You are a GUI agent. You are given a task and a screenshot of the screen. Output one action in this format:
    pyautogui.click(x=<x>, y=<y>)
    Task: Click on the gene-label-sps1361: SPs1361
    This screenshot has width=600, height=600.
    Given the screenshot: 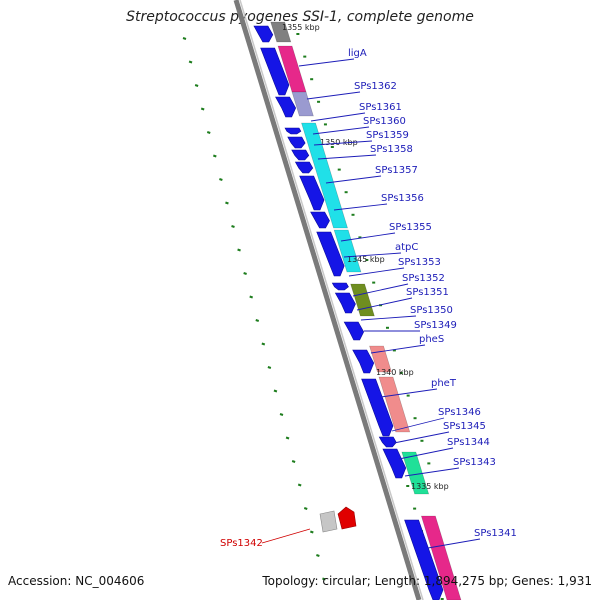 What is the action you would take?
    pyautogui.click(x=380, y=107)
    